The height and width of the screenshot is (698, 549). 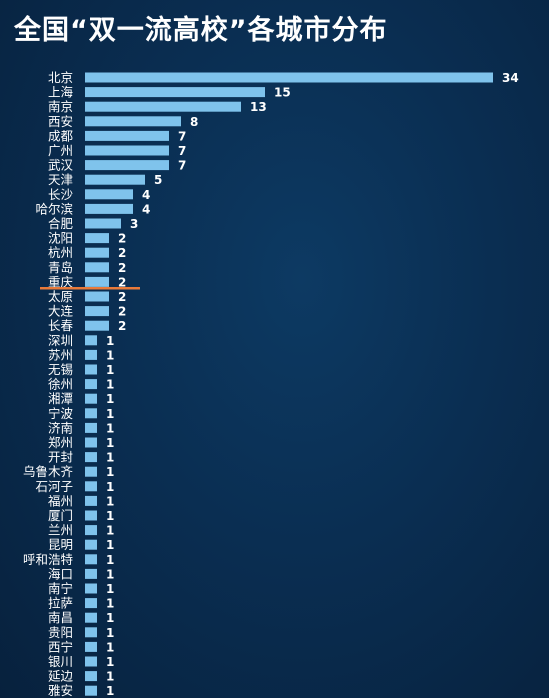 What do you see at coordinates (60, 354) in the screenshot?
I see `category-label: 苏州` at bounding box center [60, 354].